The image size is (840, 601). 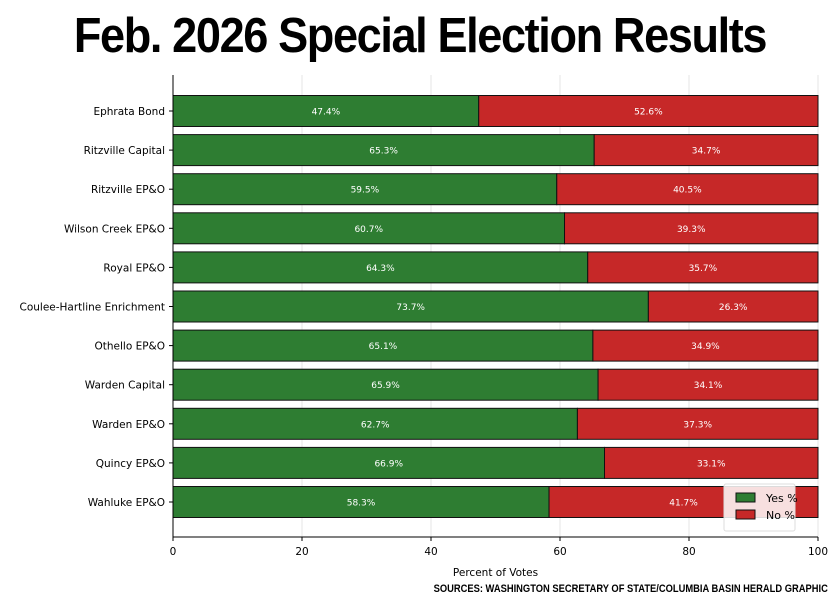 What do you see at coordinates (688, 552) in the screenshot?
I see `x-tick-label: 80` at bounding box center [688, 552].